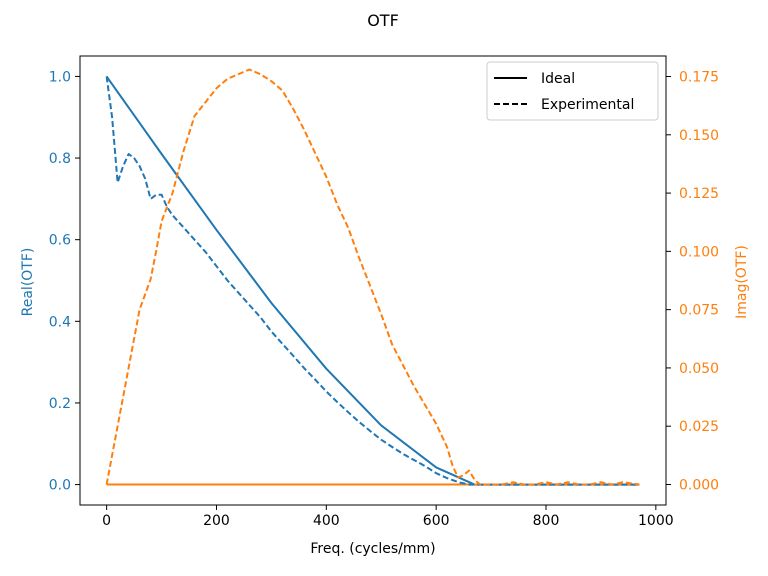 This screenshot has height=576, width=768. I want to click on right-y-tick-label: 0.075, so click(699, 311).